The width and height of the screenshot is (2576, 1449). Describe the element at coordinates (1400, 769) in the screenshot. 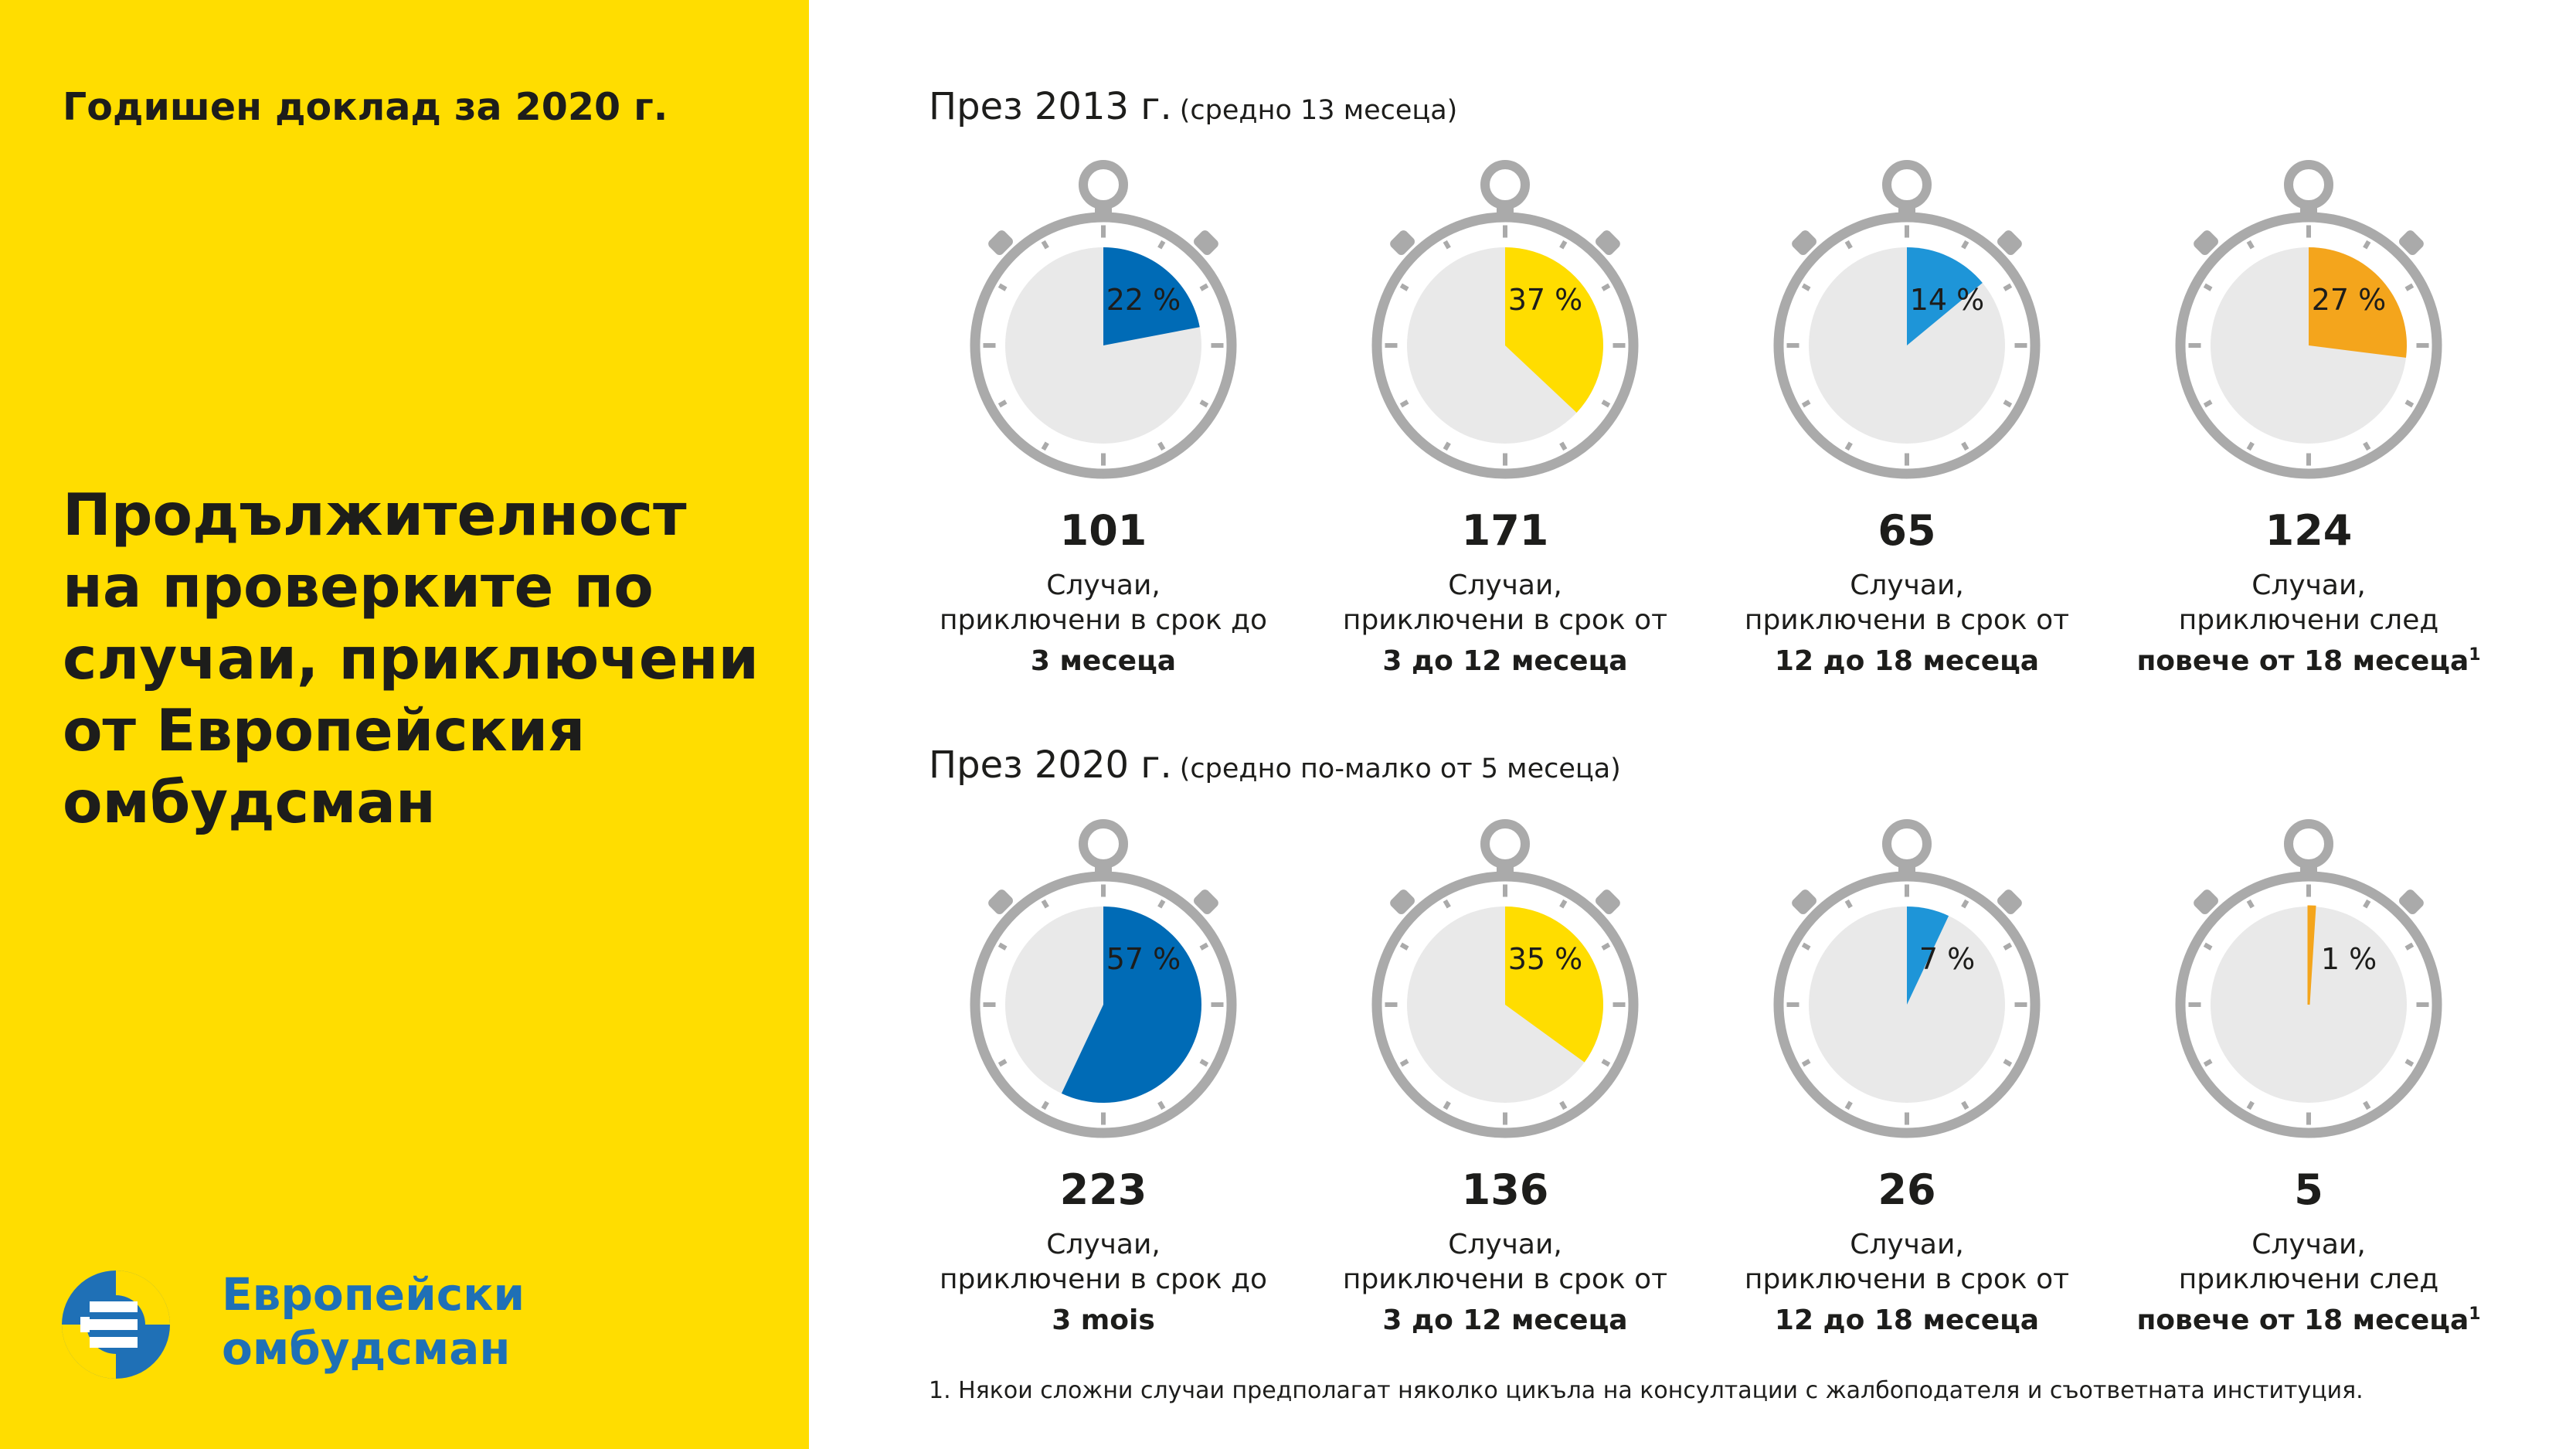

I see `section-subtitle: (средно по-малко от 5 месеца)` at that location.